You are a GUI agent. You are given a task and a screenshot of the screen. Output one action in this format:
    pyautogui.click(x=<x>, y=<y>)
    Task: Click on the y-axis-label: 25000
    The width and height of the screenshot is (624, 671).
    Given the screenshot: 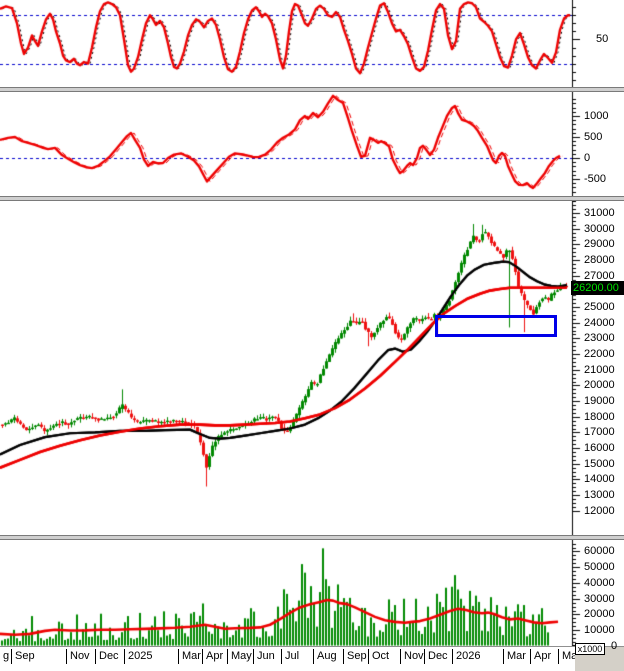 What is the action you would take?
    pyautogui.click(x=599, y=307)
    